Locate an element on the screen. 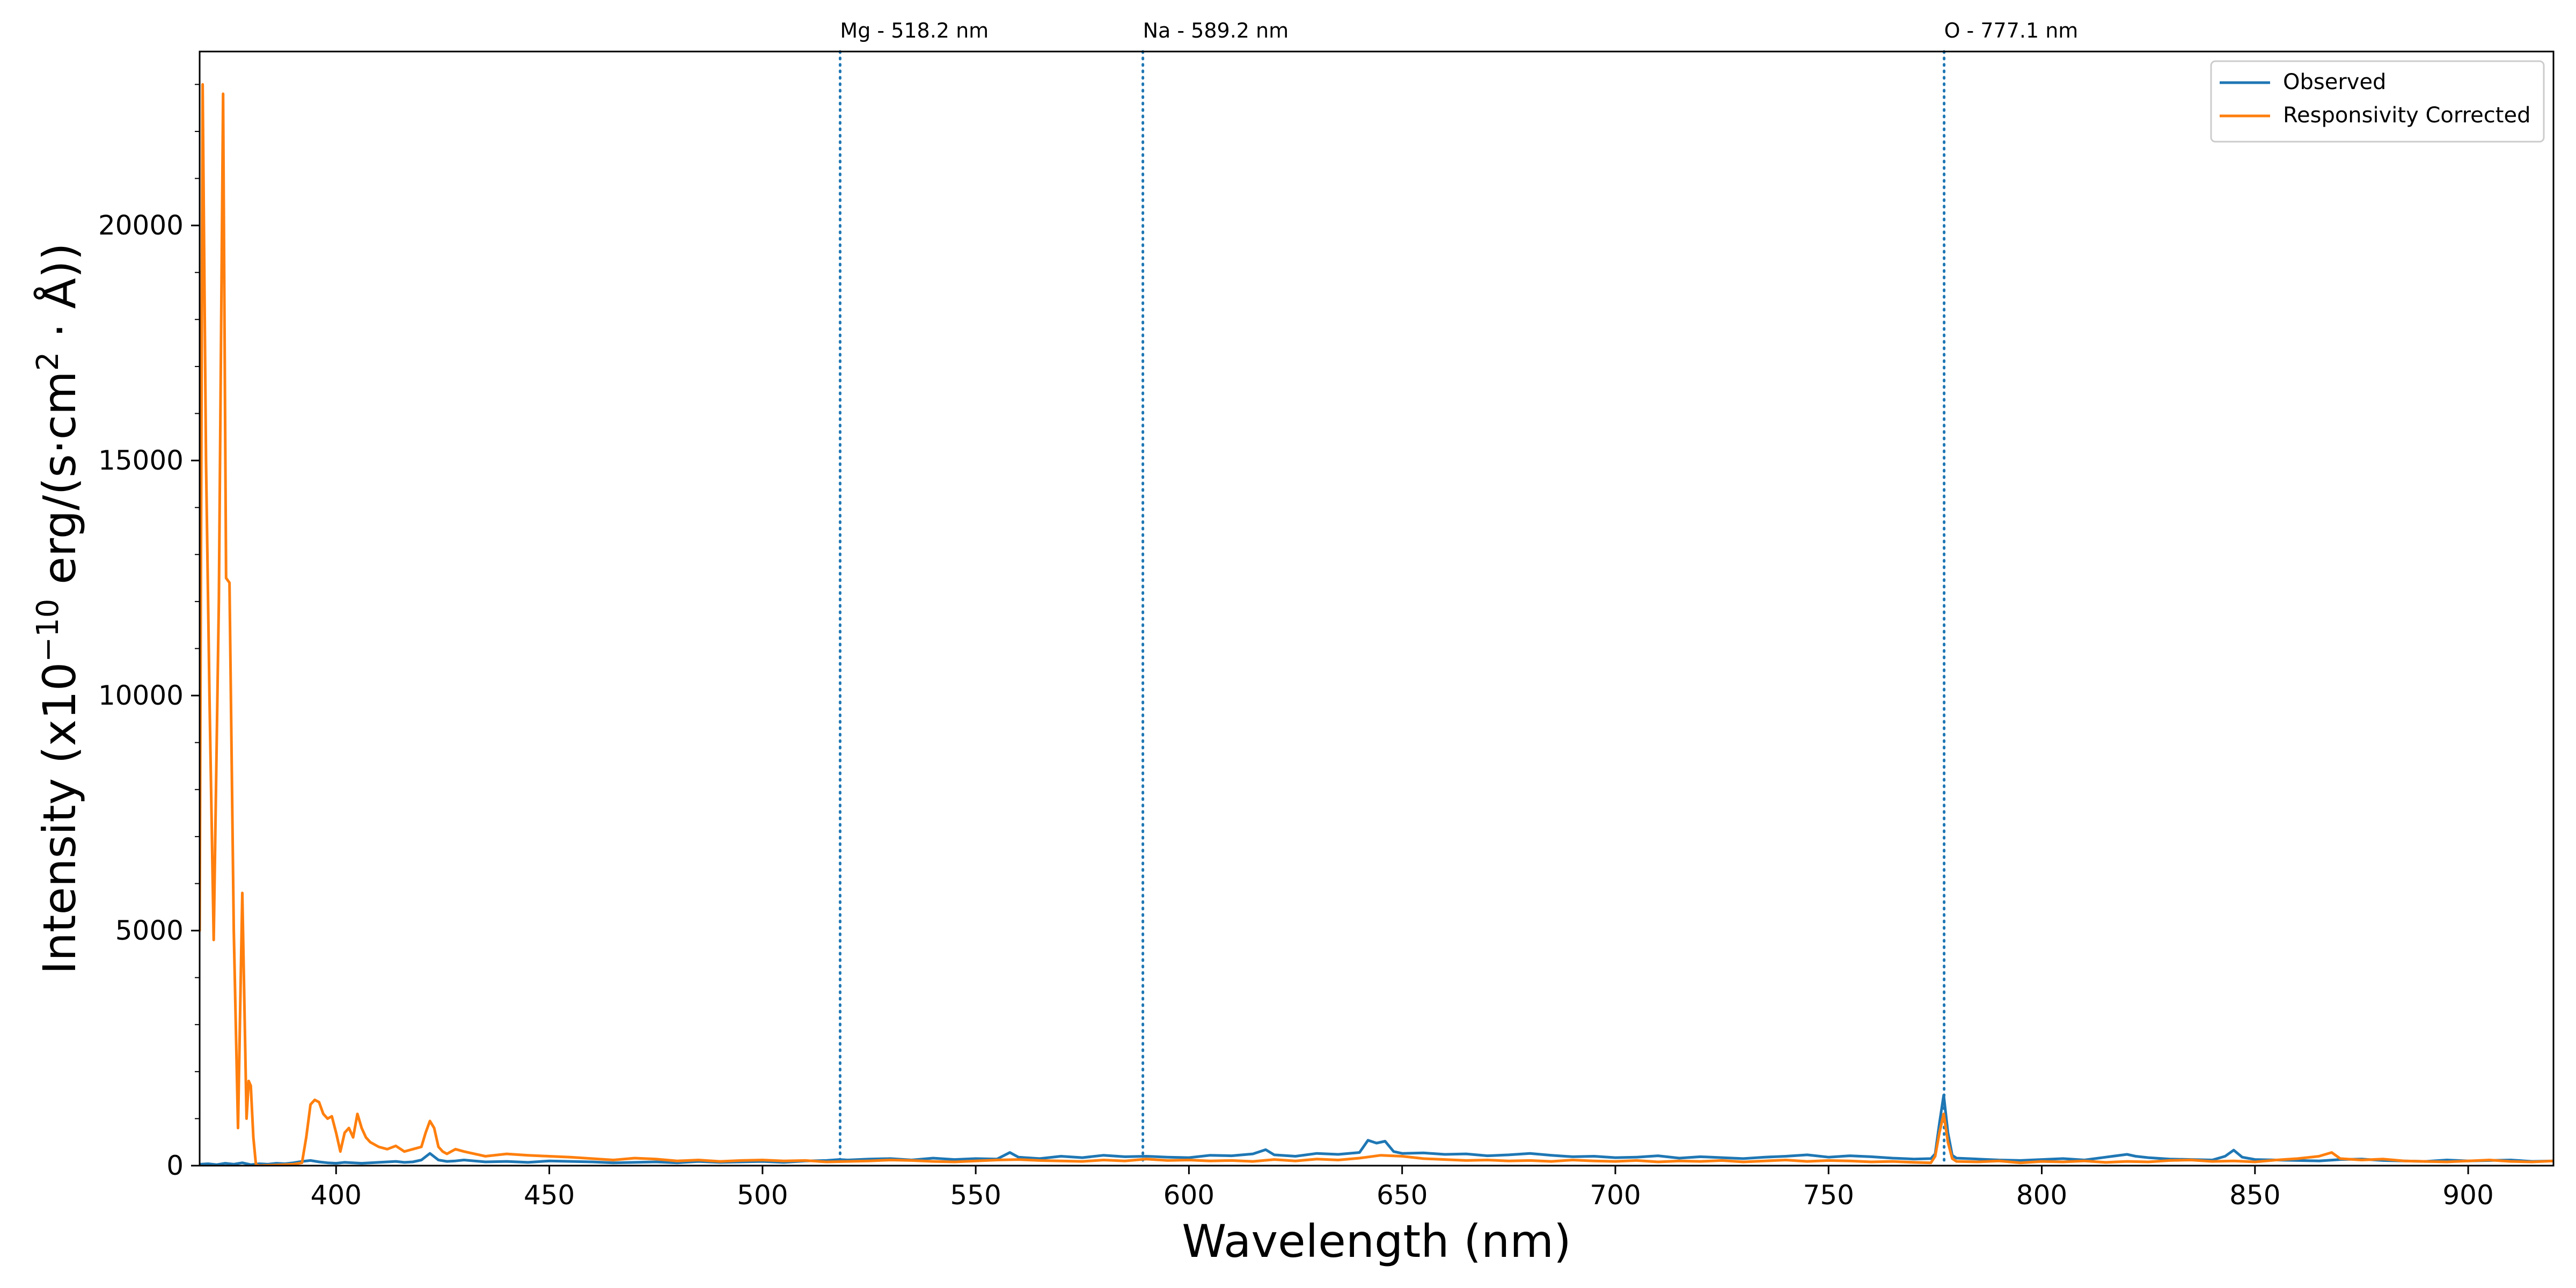  x-tick-label-750: 750 is located at coordinates (1828, 1195).